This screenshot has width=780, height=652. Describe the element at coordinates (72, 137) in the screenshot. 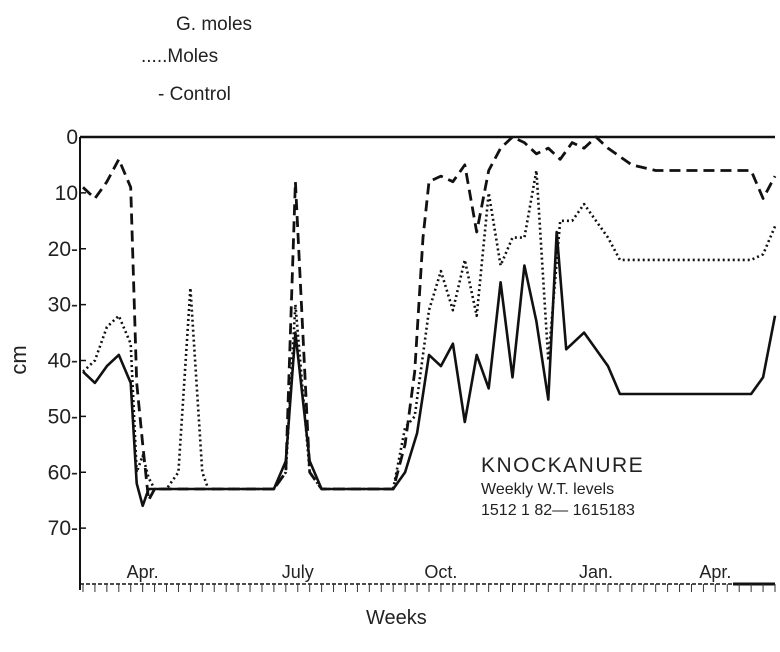

I see `y-tick-label: 0` at that location.